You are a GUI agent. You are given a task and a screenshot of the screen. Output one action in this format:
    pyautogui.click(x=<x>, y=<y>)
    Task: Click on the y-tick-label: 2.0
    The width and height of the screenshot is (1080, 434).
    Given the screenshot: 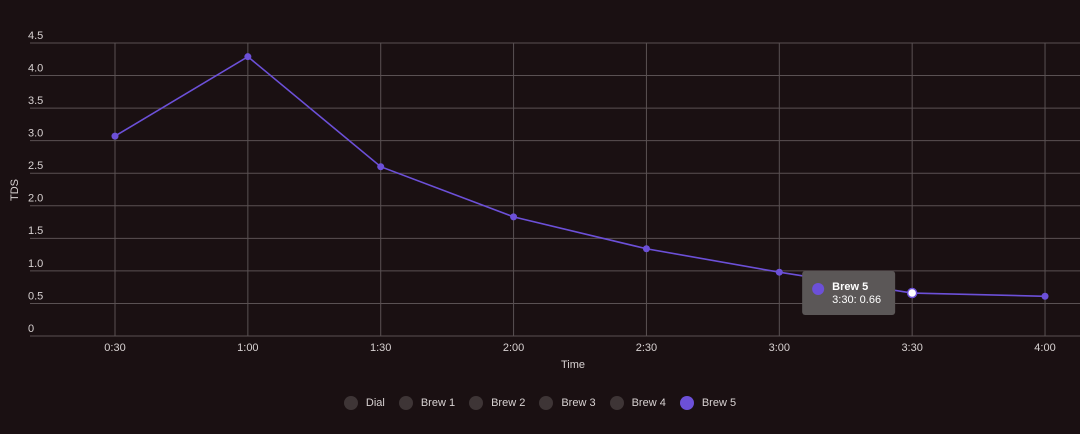 What is the action you would take?
    pyautogui.click(x=35, y=199)
    